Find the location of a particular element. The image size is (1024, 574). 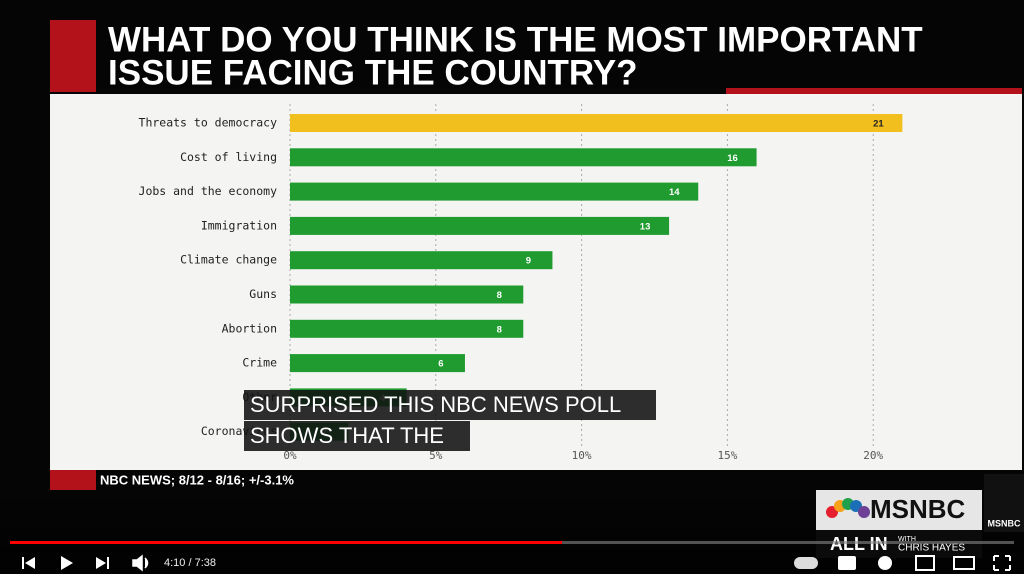

player-controls is located at coordinates (516, 563).